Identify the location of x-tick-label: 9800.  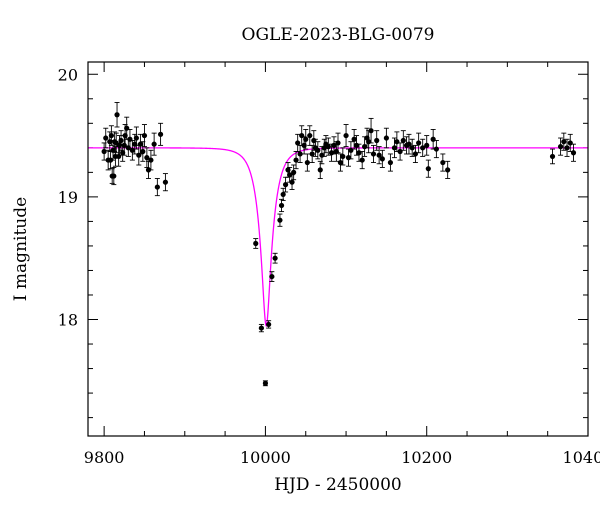
(104, 457).